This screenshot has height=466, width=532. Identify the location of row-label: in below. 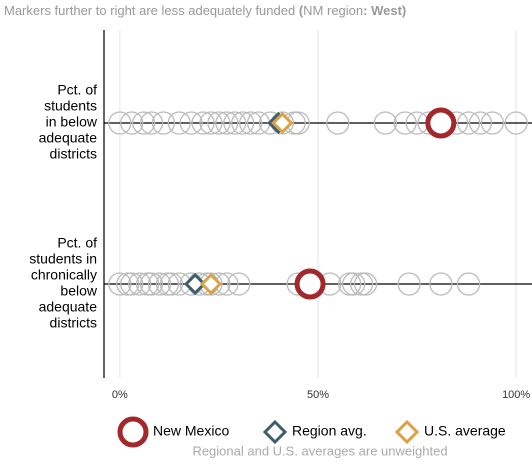
(72, 122).